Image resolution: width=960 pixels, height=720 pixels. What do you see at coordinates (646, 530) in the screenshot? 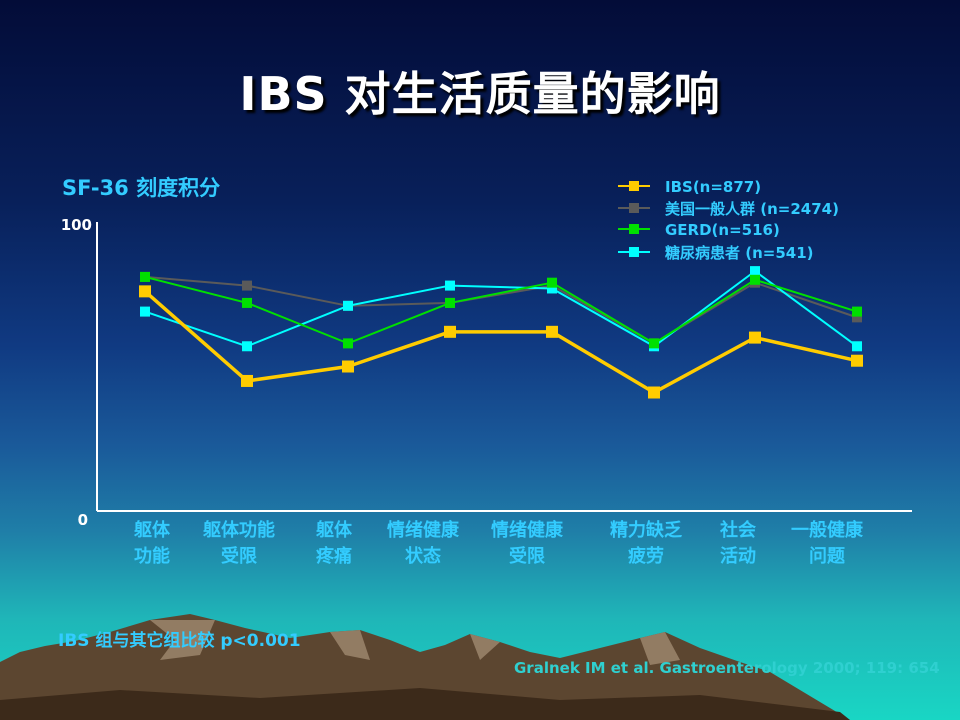
I see `x-tick-label: 精力缺乏` at bounding box center [646, 530].